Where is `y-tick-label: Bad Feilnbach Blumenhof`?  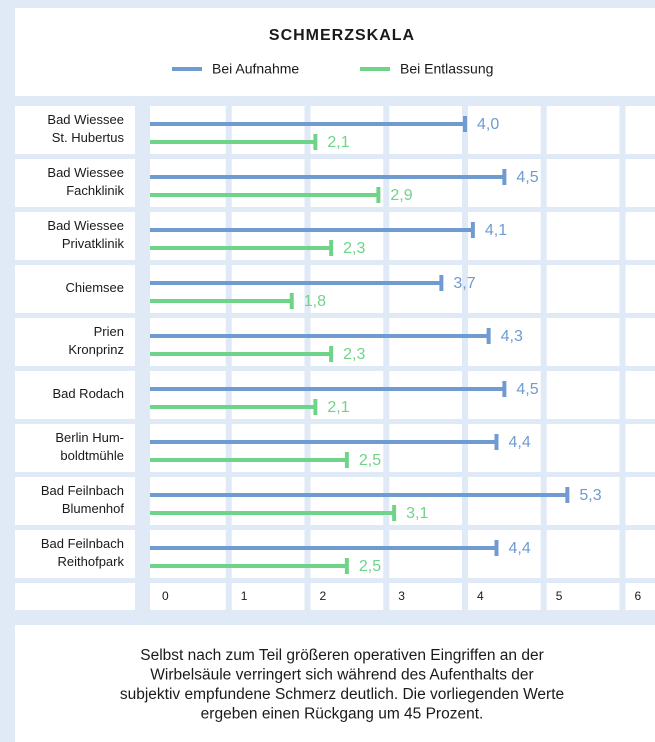
y-tick-label: Bad Feilnbach Blumenhof is located at coordinates (83, 499).